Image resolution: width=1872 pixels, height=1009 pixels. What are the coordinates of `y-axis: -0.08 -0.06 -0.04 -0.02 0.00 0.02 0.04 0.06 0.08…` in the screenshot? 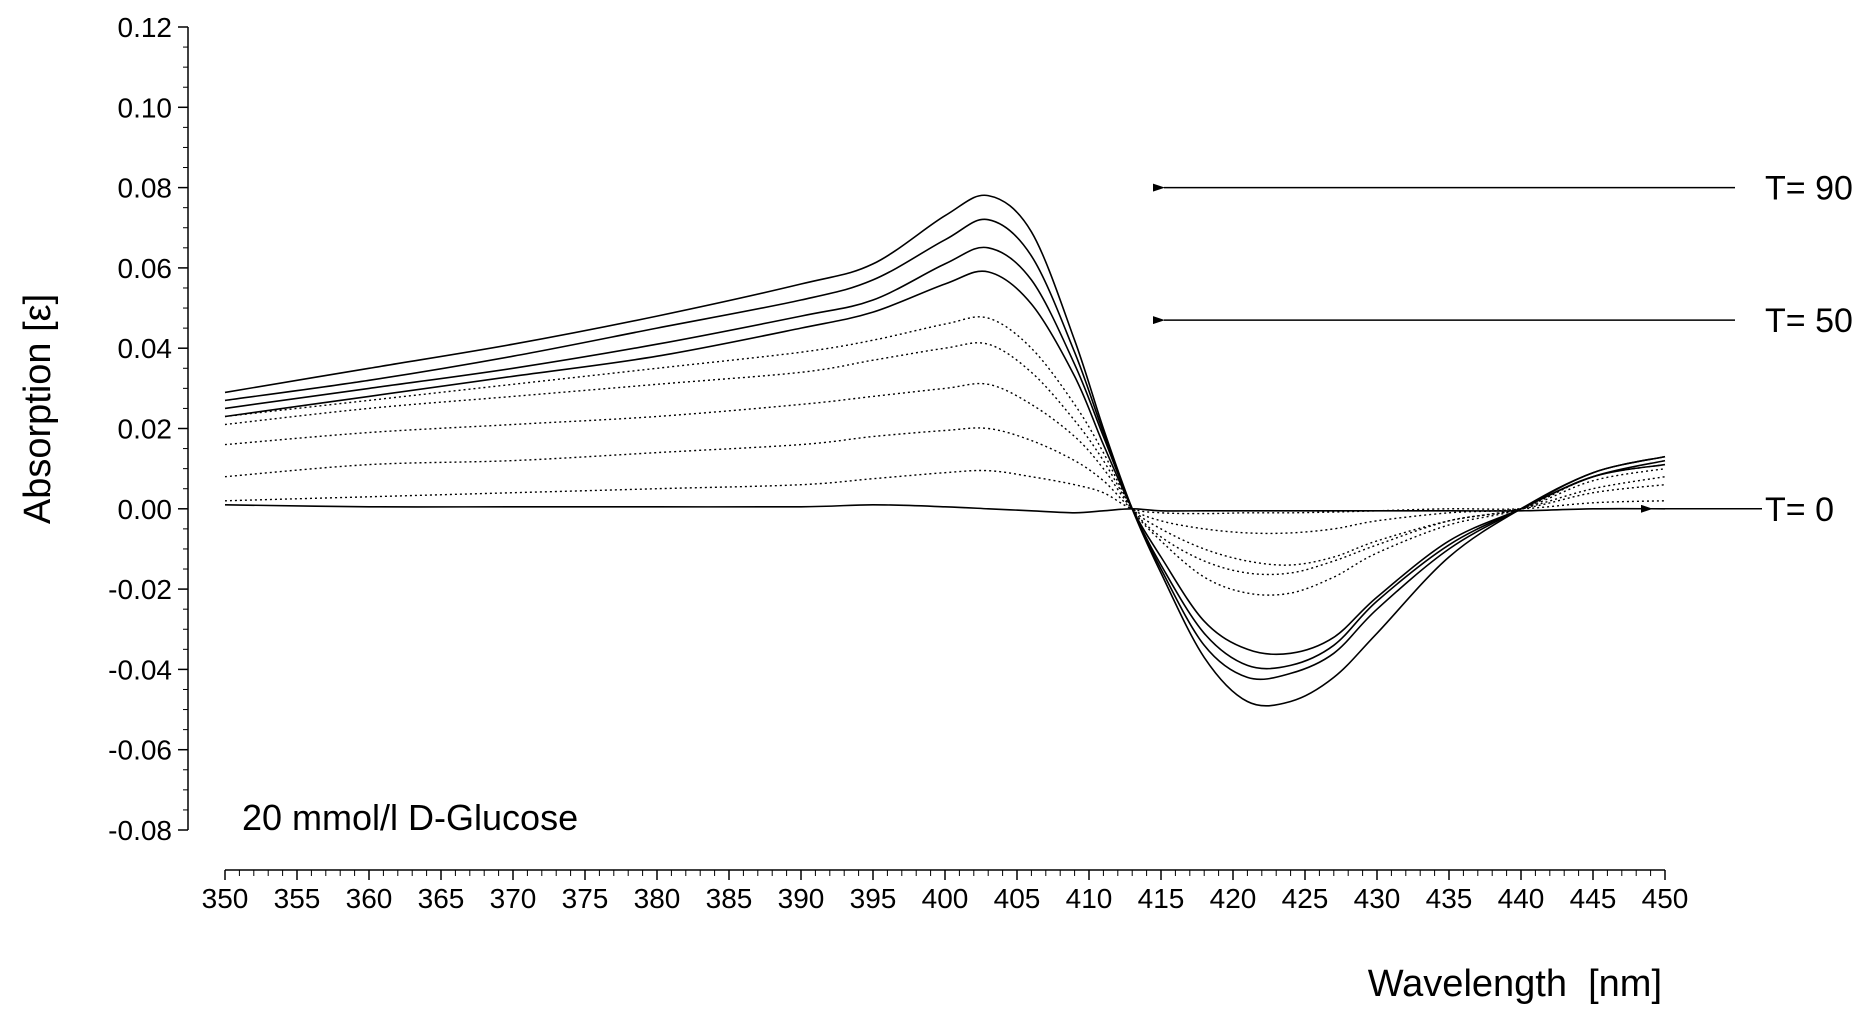 It's located at (148, 429).